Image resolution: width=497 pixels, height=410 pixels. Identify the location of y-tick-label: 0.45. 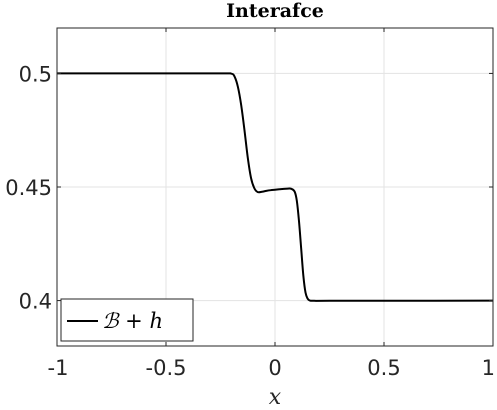
(28, 188).